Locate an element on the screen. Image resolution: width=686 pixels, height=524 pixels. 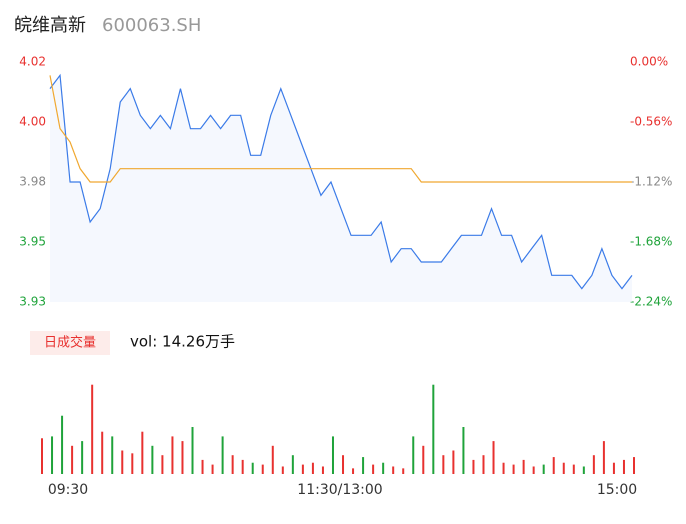
y2-tick-label: 0.00% is located at coordinates (649, 62).